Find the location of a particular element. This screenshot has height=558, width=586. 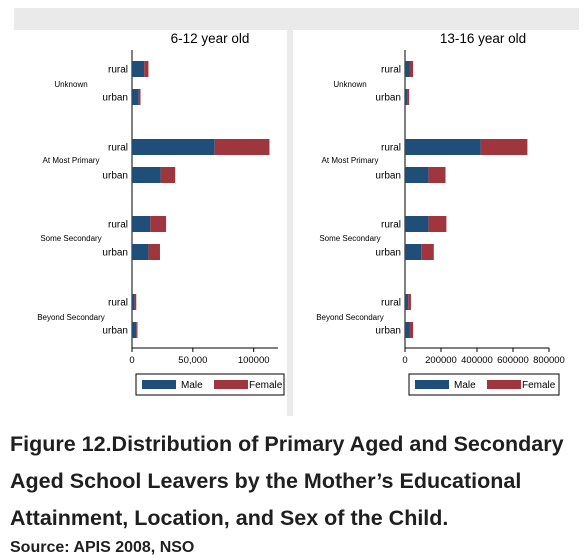

panel-1-bar-male-some-secondary-rural is located at coordinates (141, 224).